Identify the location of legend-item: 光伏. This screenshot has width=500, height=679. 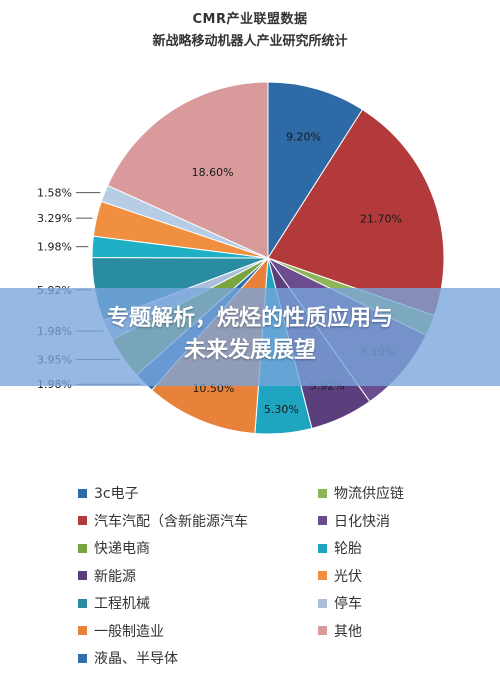
(340, 576).